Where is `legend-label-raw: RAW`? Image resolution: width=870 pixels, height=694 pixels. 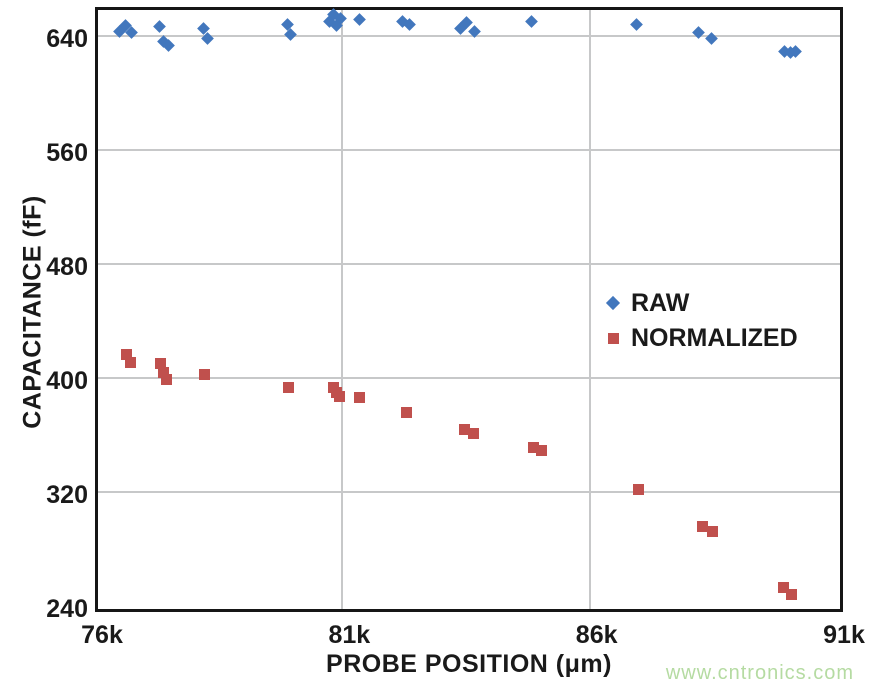 legend-label-raw: RAW is located at coordinates (660, 302).